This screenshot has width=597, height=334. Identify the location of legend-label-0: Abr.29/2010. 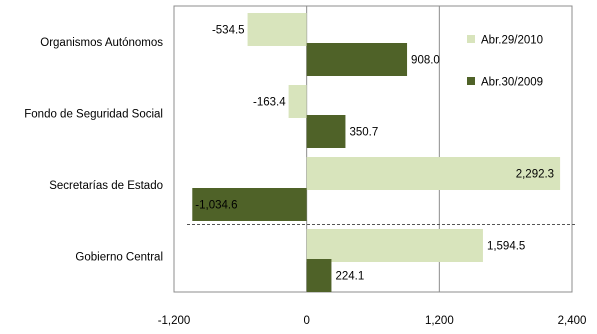
(512, 41).